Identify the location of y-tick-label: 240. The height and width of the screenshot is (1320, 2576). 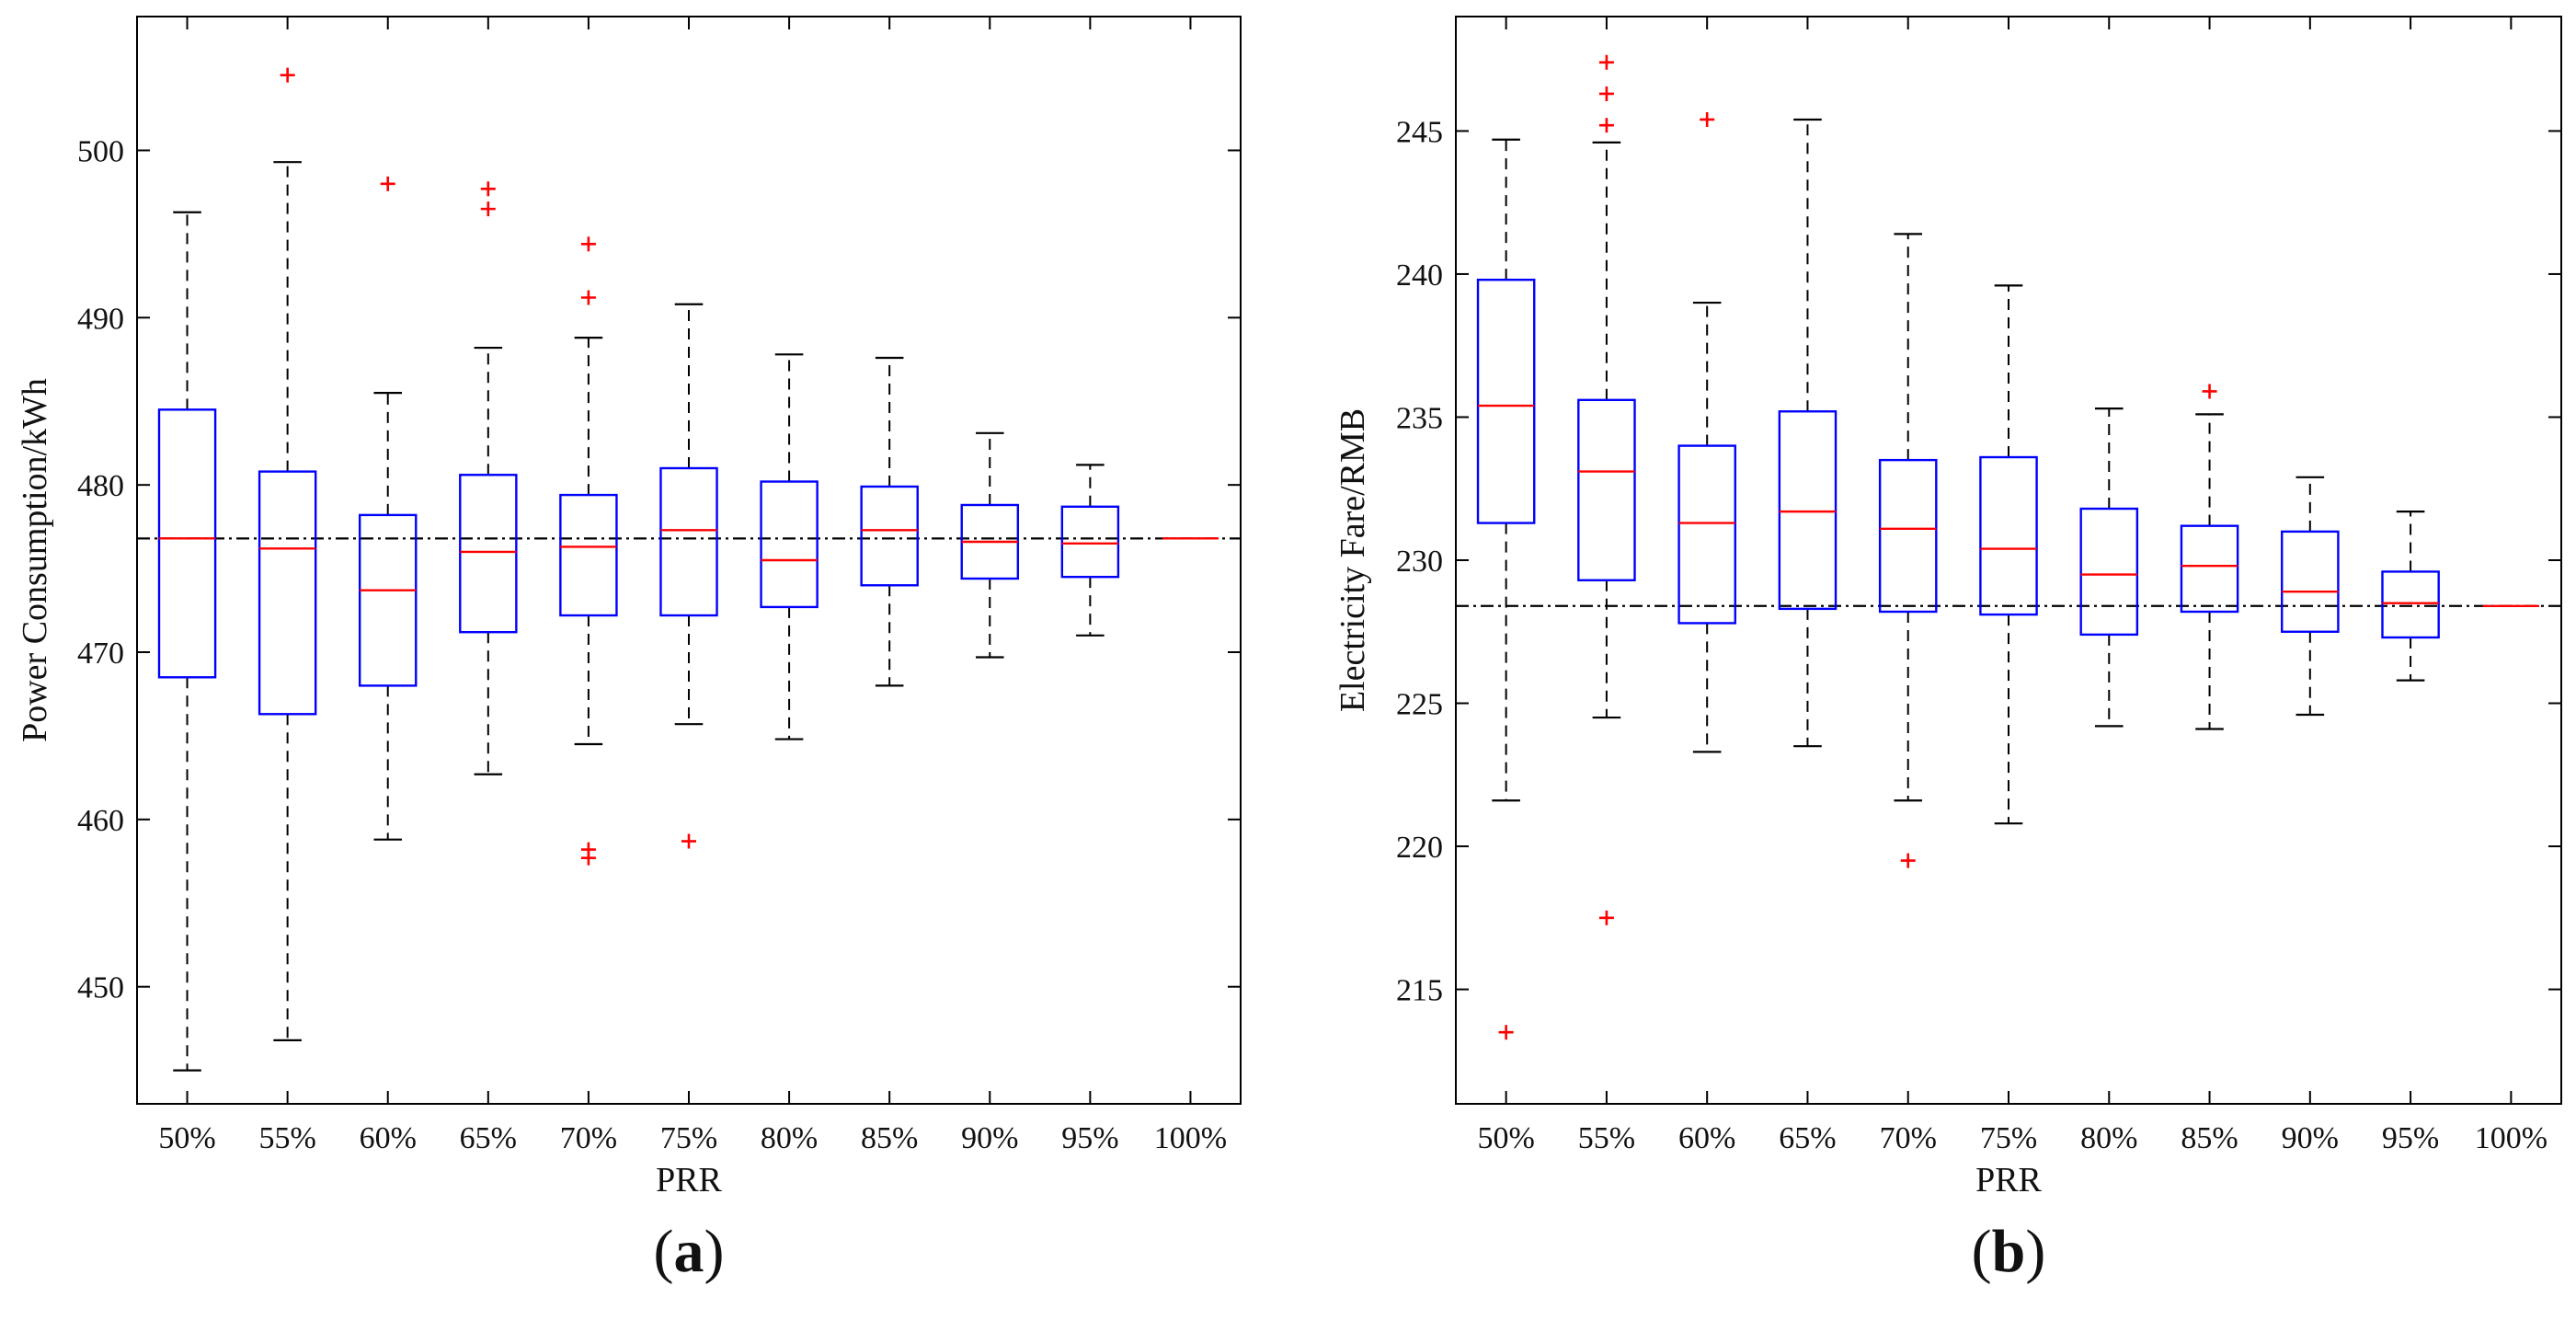
(1419, 275).